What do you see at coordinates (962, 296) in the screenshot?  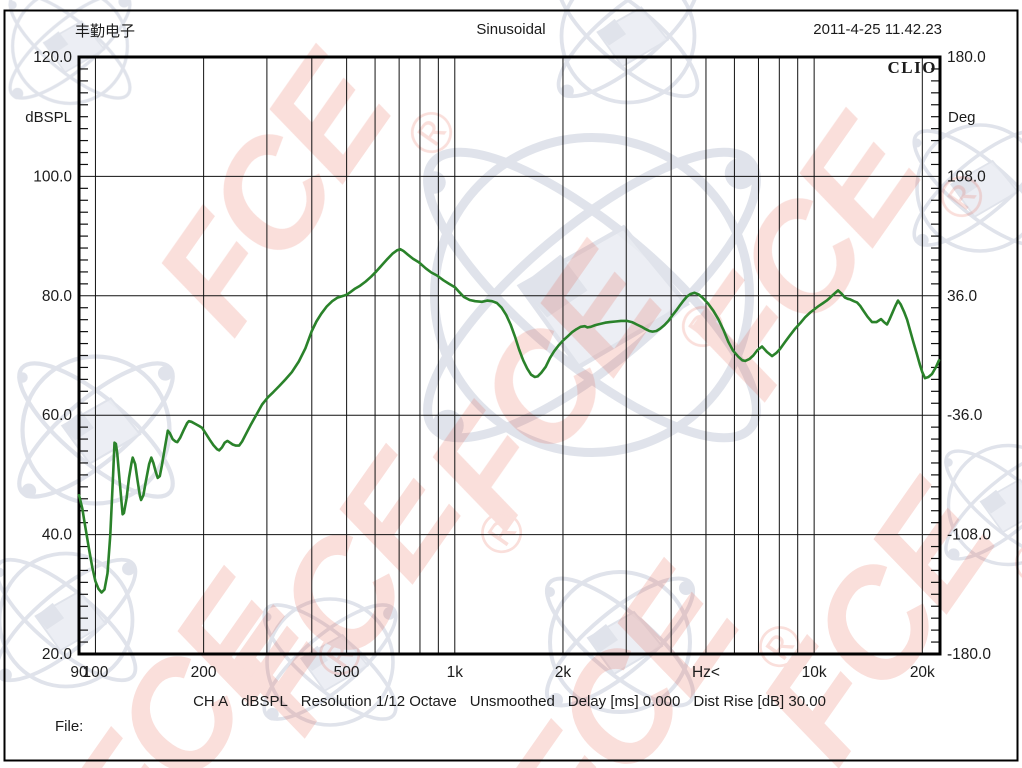 I see `y-right-tick-label: 36.0` at bounding box center [962, 296].